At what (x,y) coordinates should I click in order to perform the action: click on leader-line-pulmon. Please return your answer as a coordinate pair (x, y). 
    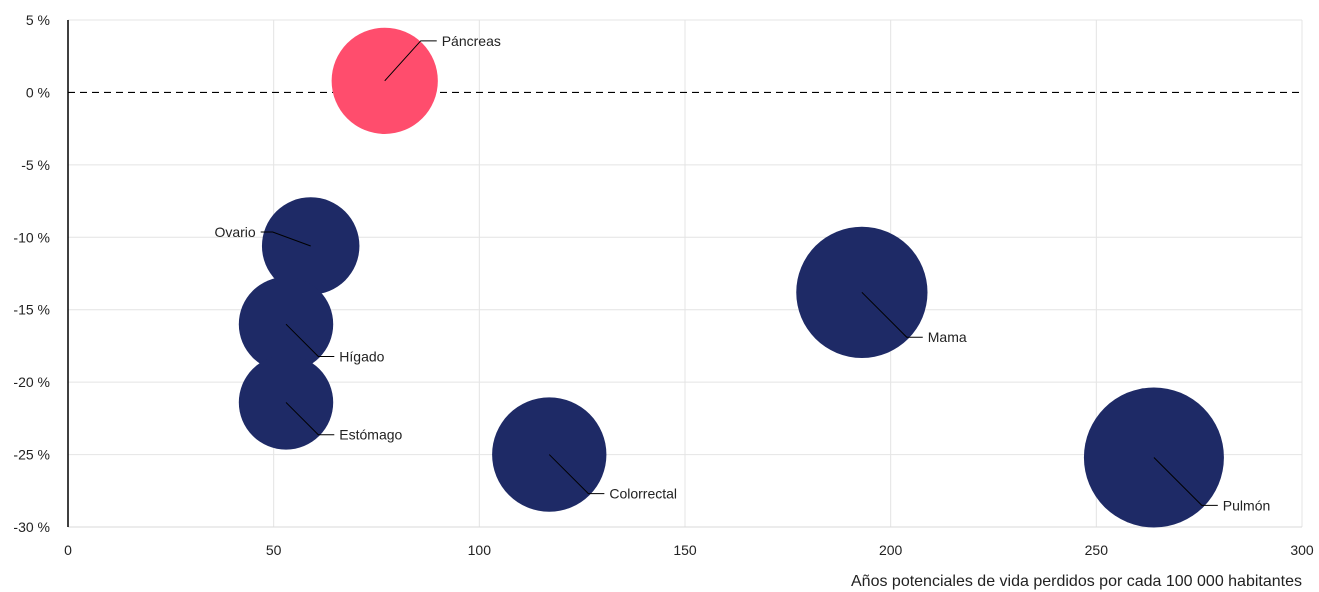
    Looking at the image, I should click on (1185, 481).